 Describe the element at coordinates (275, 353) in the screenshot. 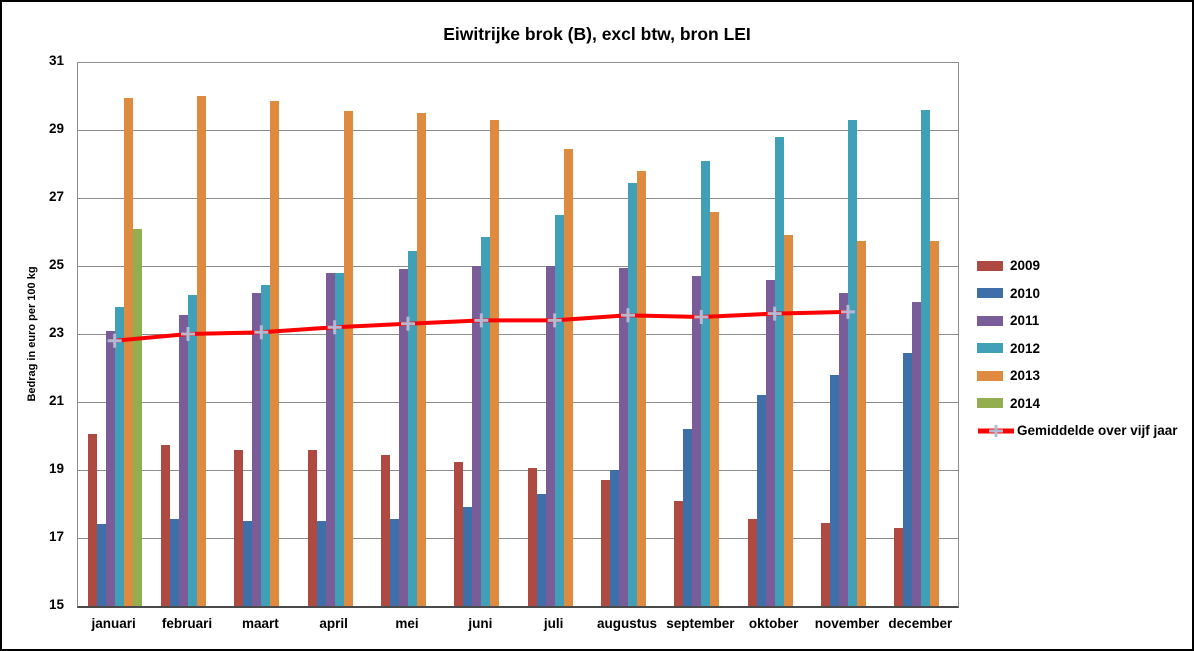

I see `bar-2013-maart` at that location.